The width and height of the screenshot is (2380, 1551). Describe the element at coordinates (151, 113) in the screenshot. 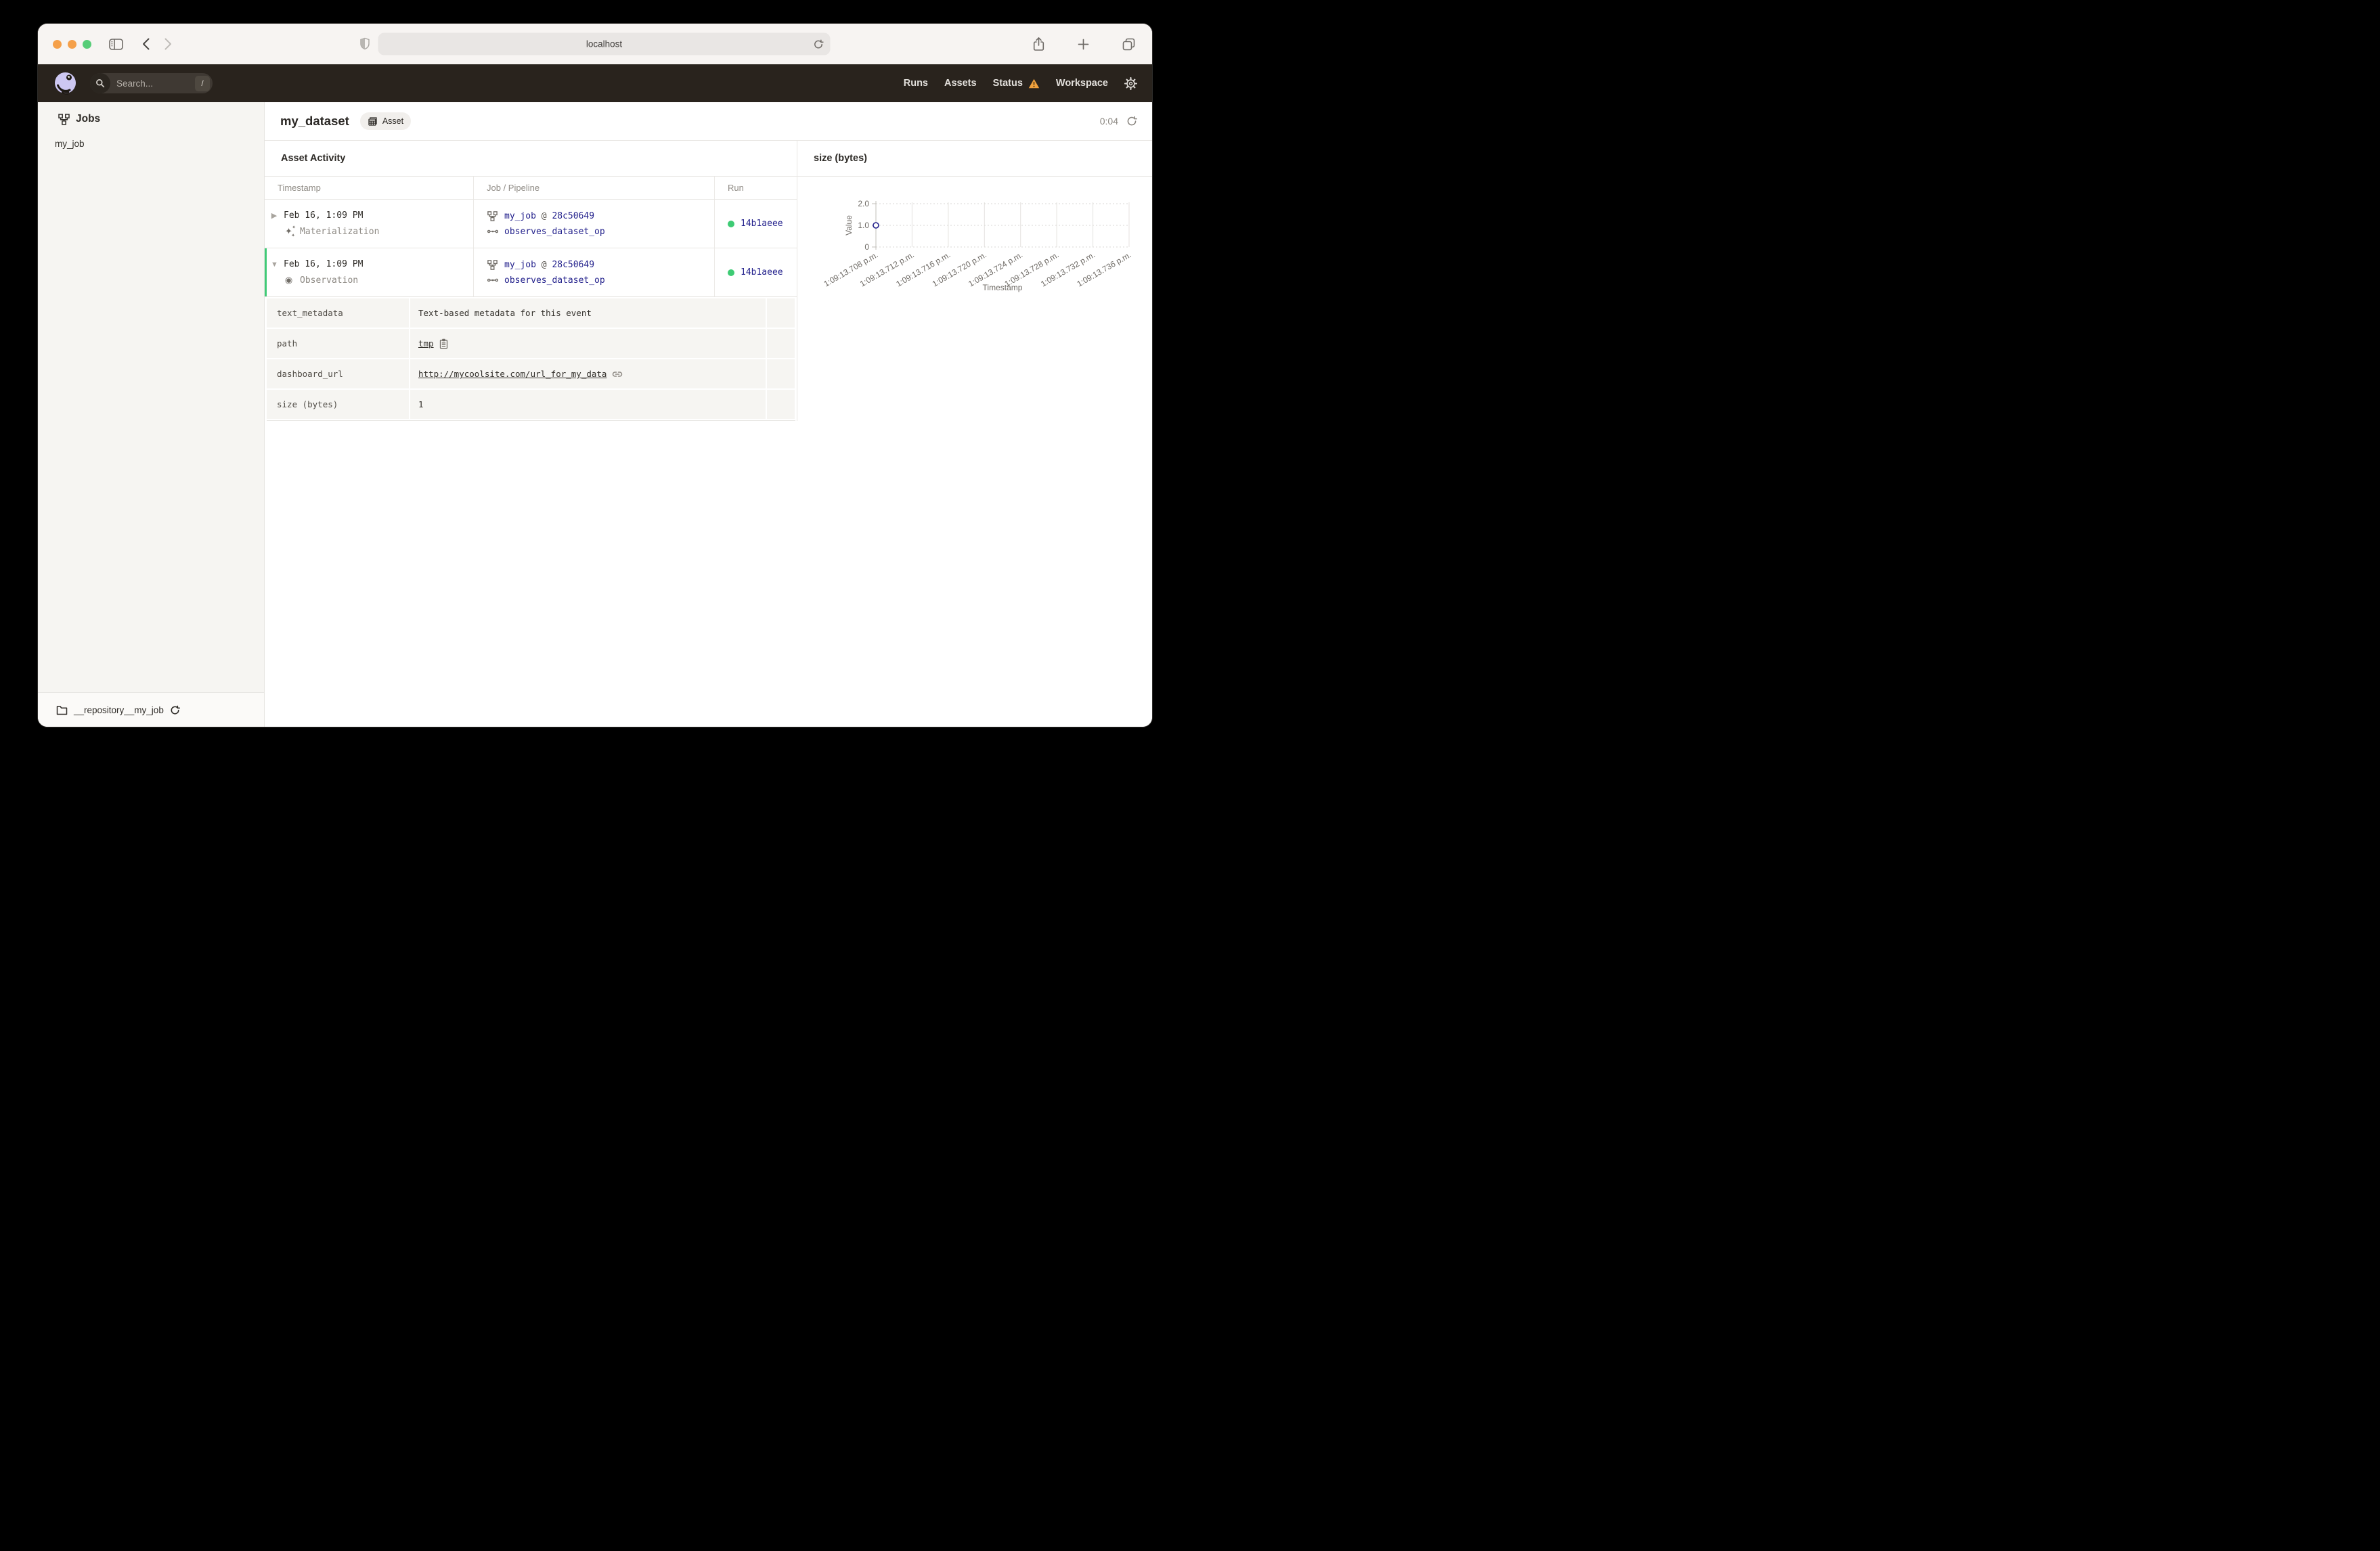

I see `jobs-section-header: Jobs` at that location.